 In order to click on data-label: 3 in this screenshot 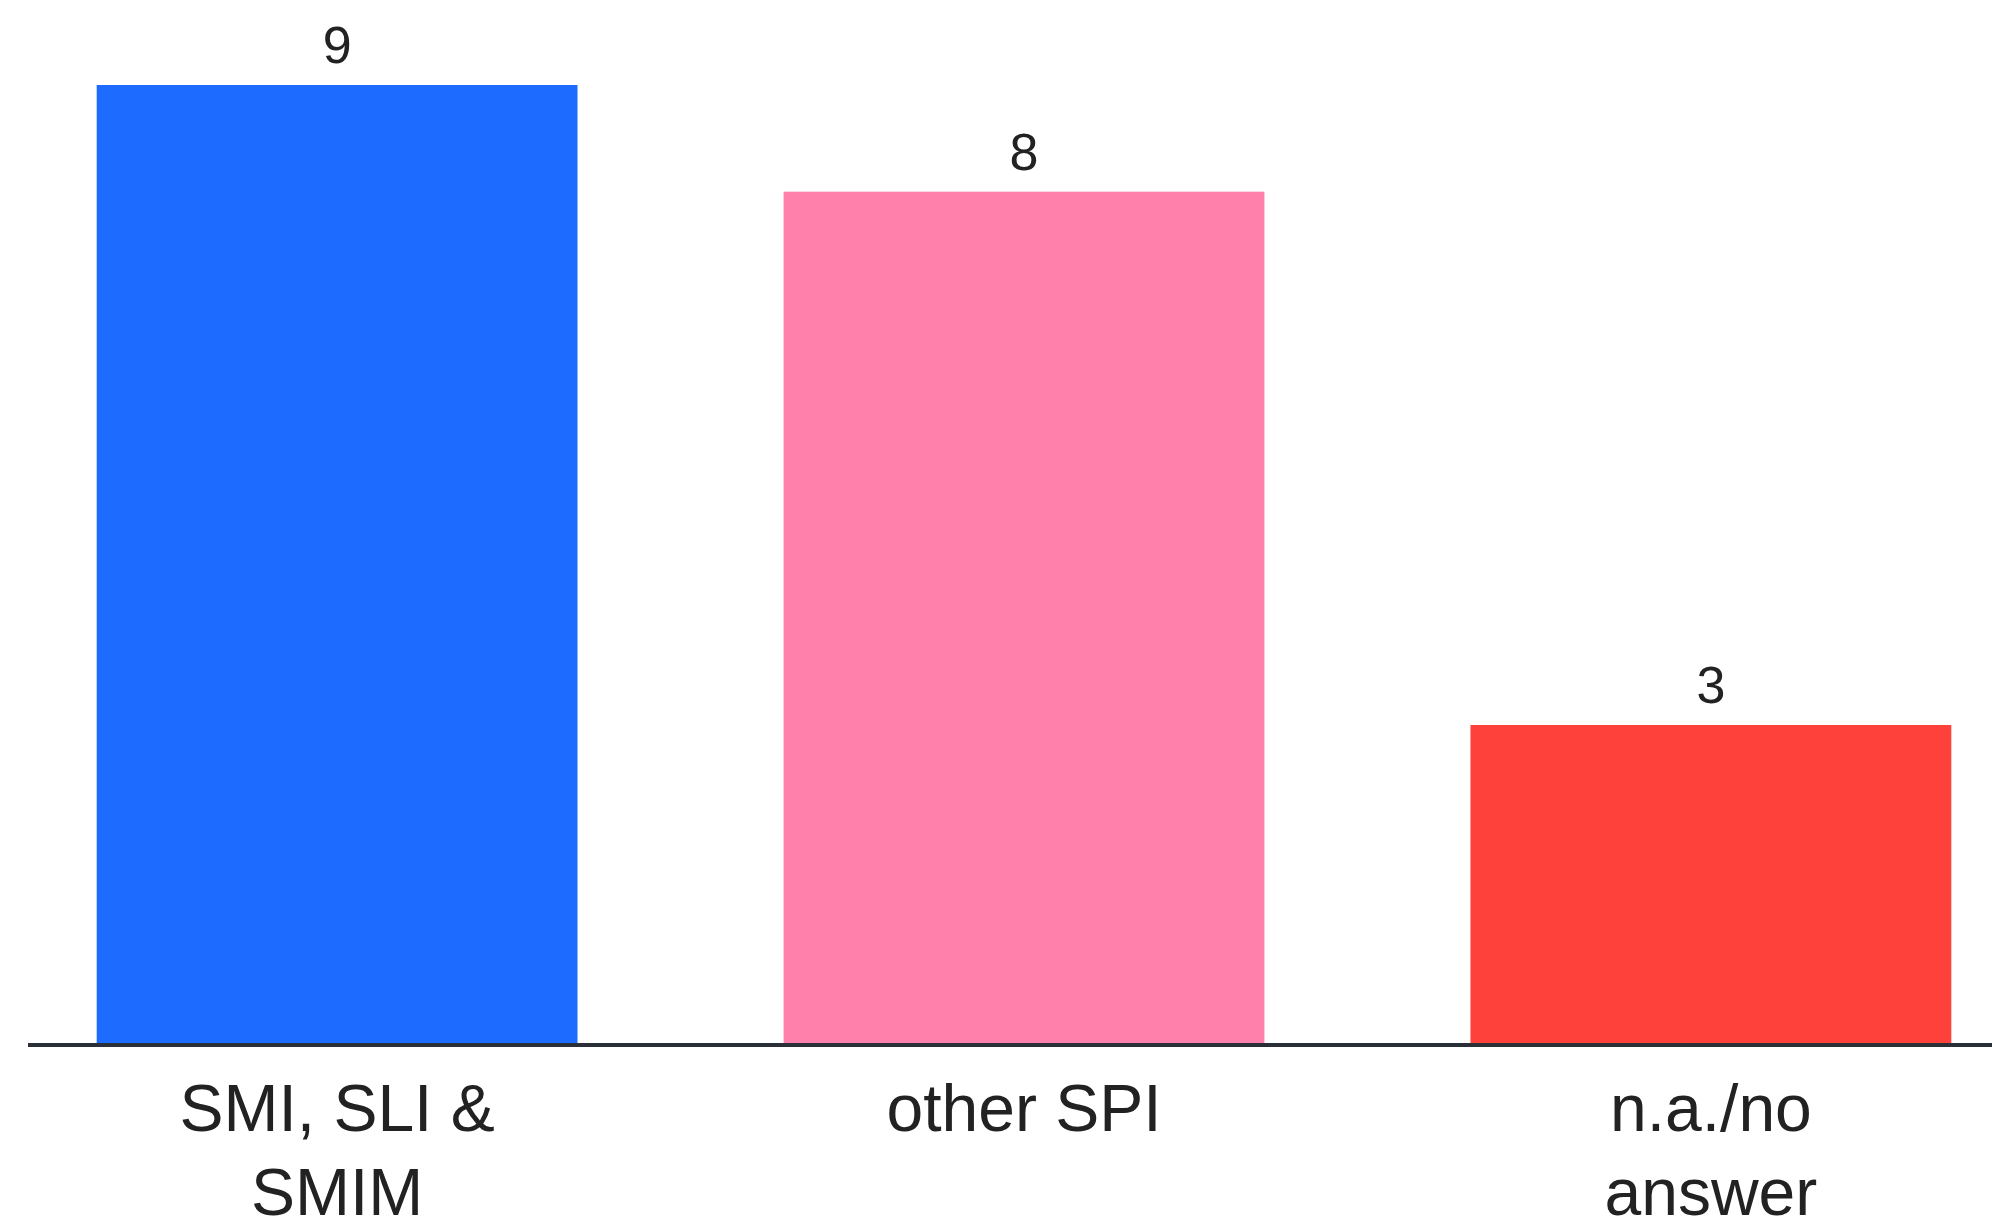, I will do `click(1711, 685)`.